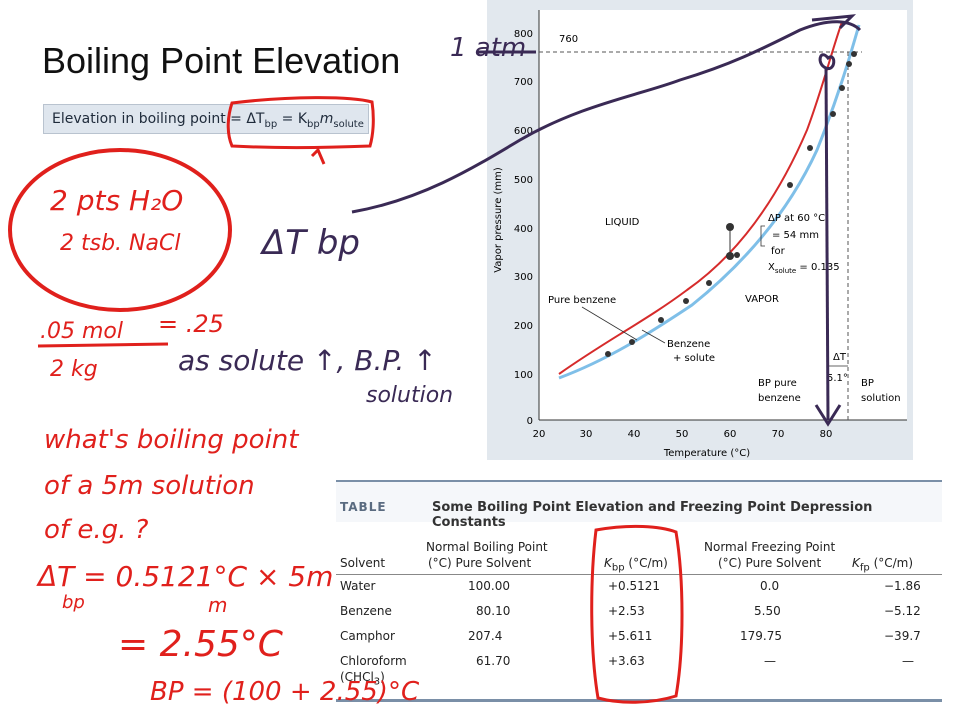 This screenshot has height=720, width=960. Describe the element at coordinates (523, 82) in the screenshot. I see `y-tick-700: 700` at that location.